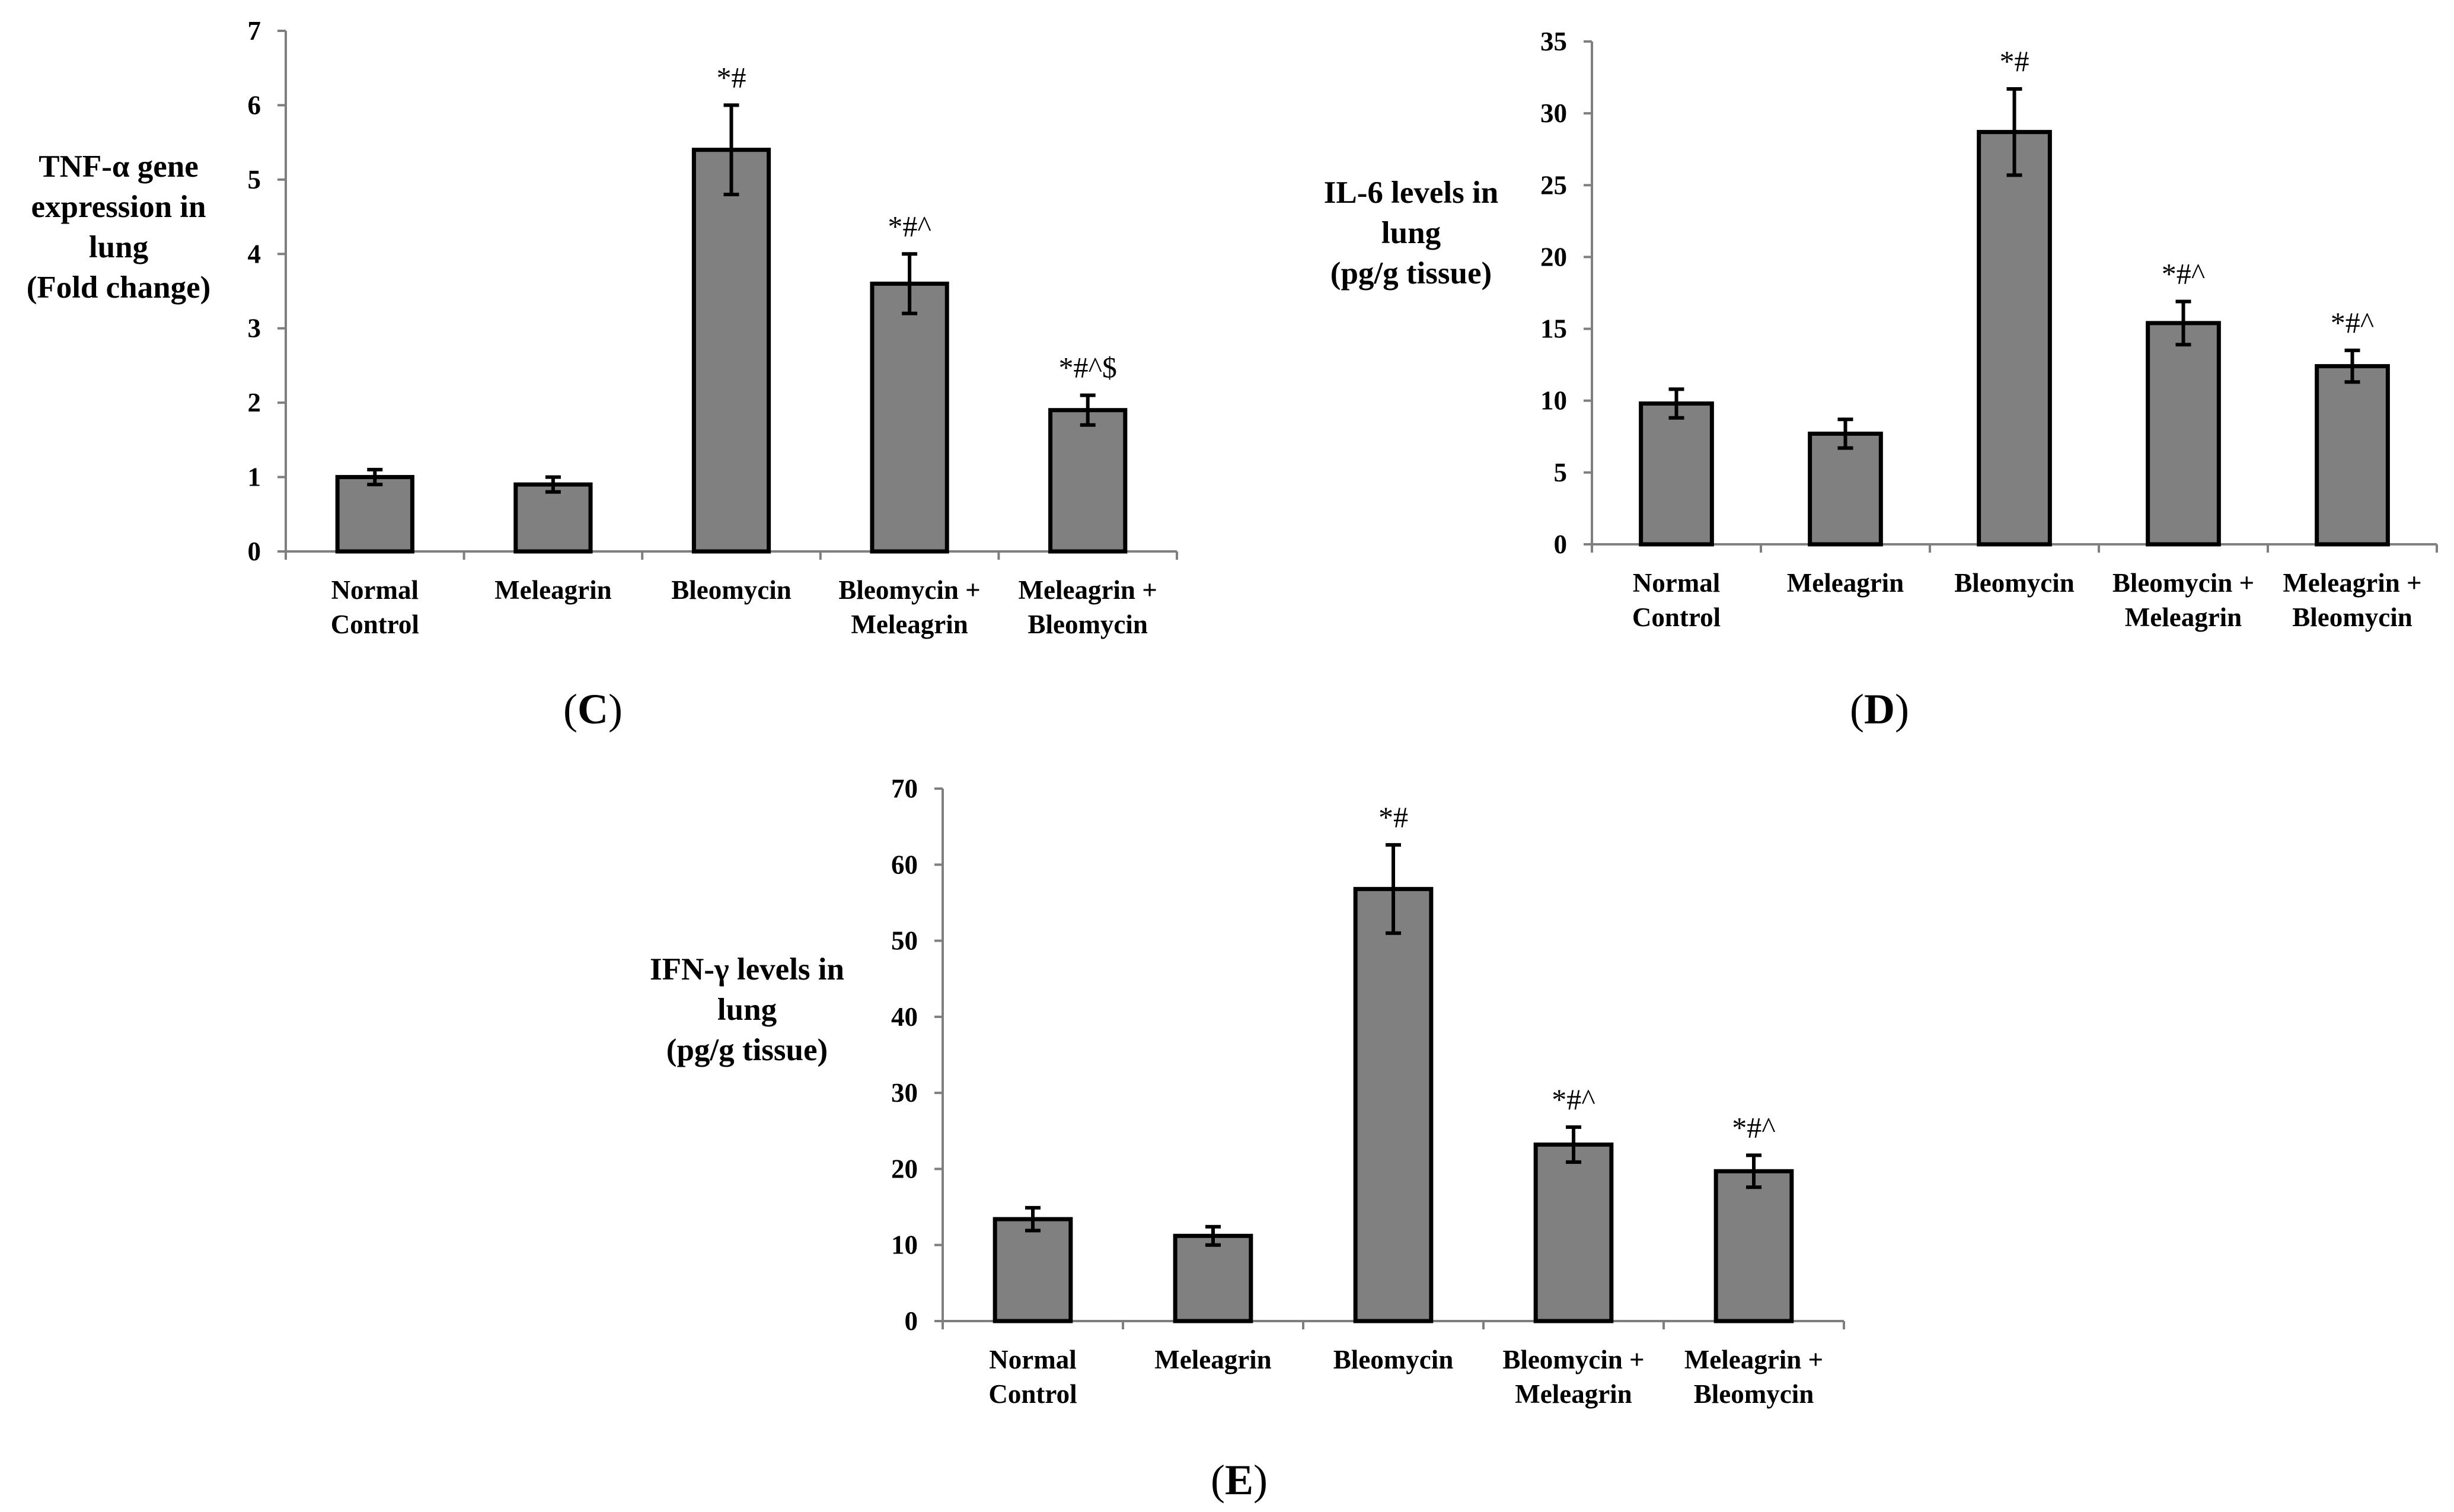  What do you see at coordinates (1676, 600) in the screenshot?
I see `chart1-x-tick-label: Normal Control` at bounding box center [1676, 600].